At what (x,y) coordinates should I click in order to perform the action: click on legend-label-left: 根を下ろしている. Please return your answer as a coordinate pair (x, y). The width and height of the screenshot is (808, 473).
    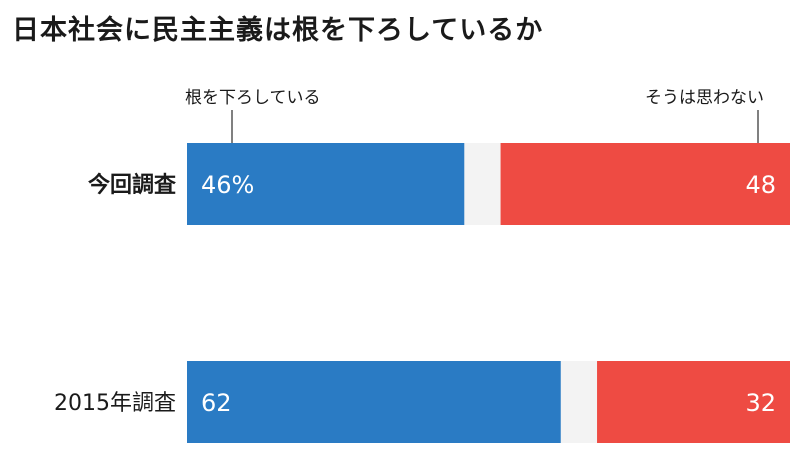
    Looking at the image, I should click on (253, 98).